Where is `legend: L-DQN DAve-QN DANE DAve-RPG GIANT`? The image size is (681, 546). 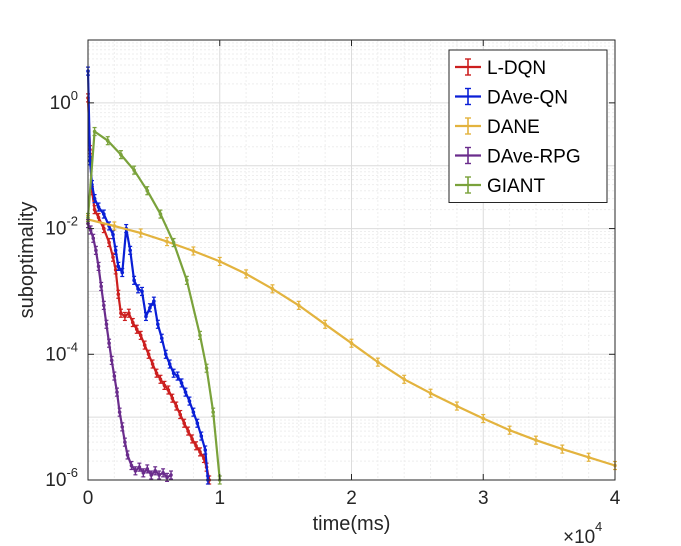 legend: L-DQN DAve-QN DANE DAve-RPG GIANT is located at coordinates (528, 126).